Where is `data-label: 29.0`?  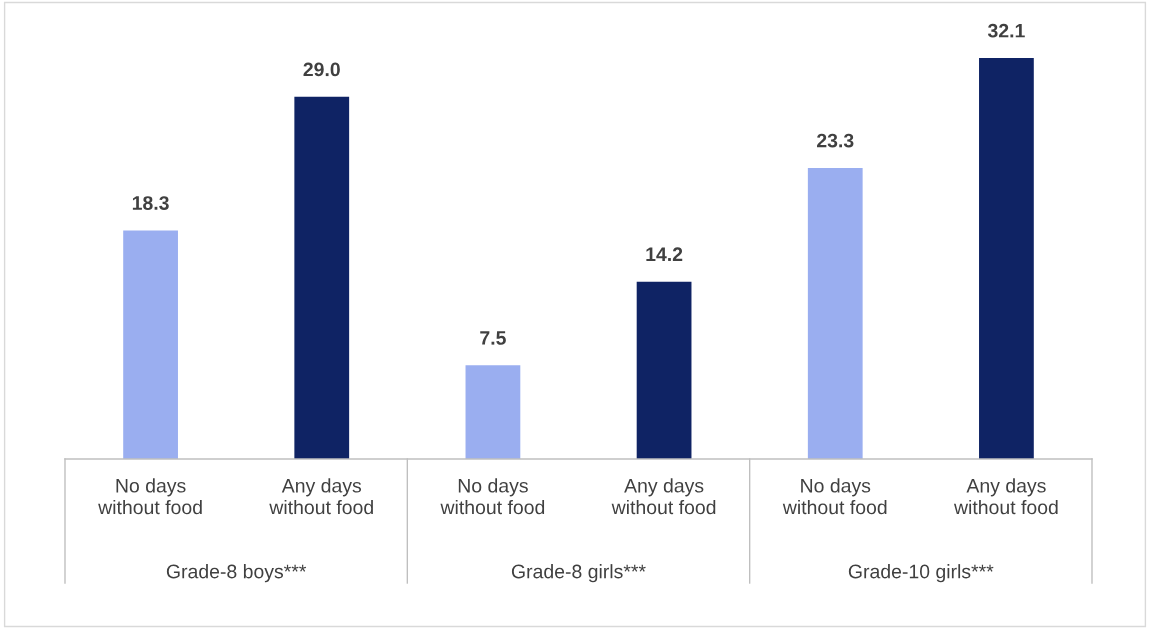 data-label: 29.0 is located at coordinates (321, 69).